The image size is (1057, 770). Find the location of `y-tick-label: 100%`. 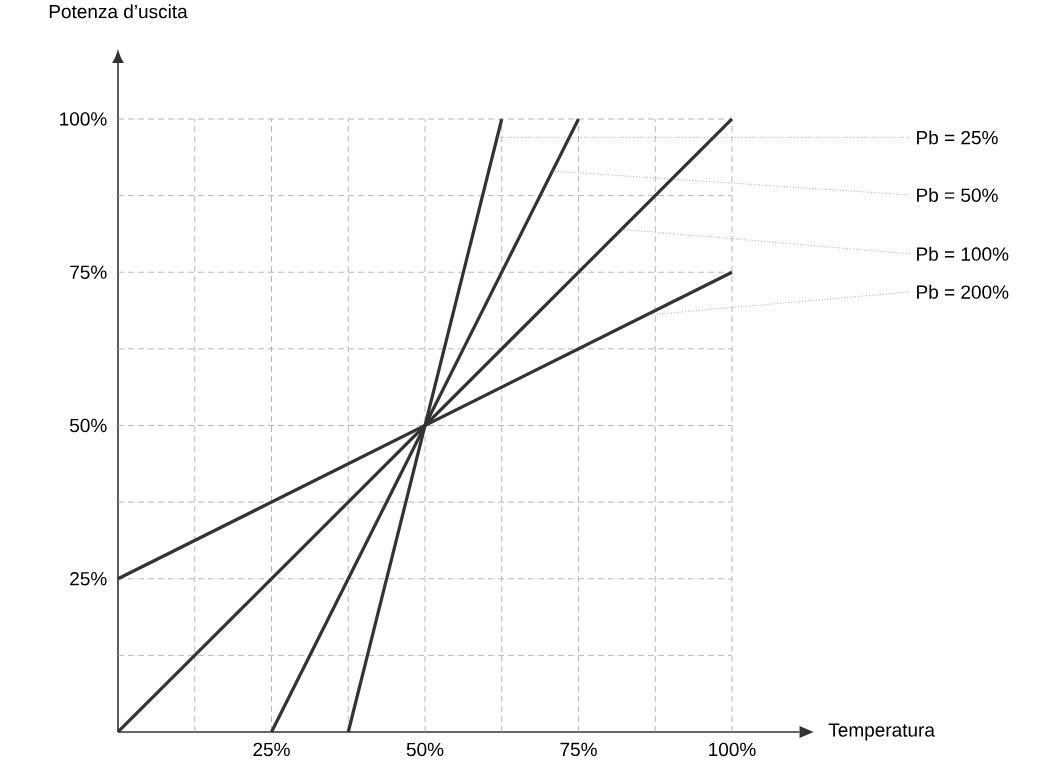

y-tick-label: 100% is located at coordinates (83, 119).